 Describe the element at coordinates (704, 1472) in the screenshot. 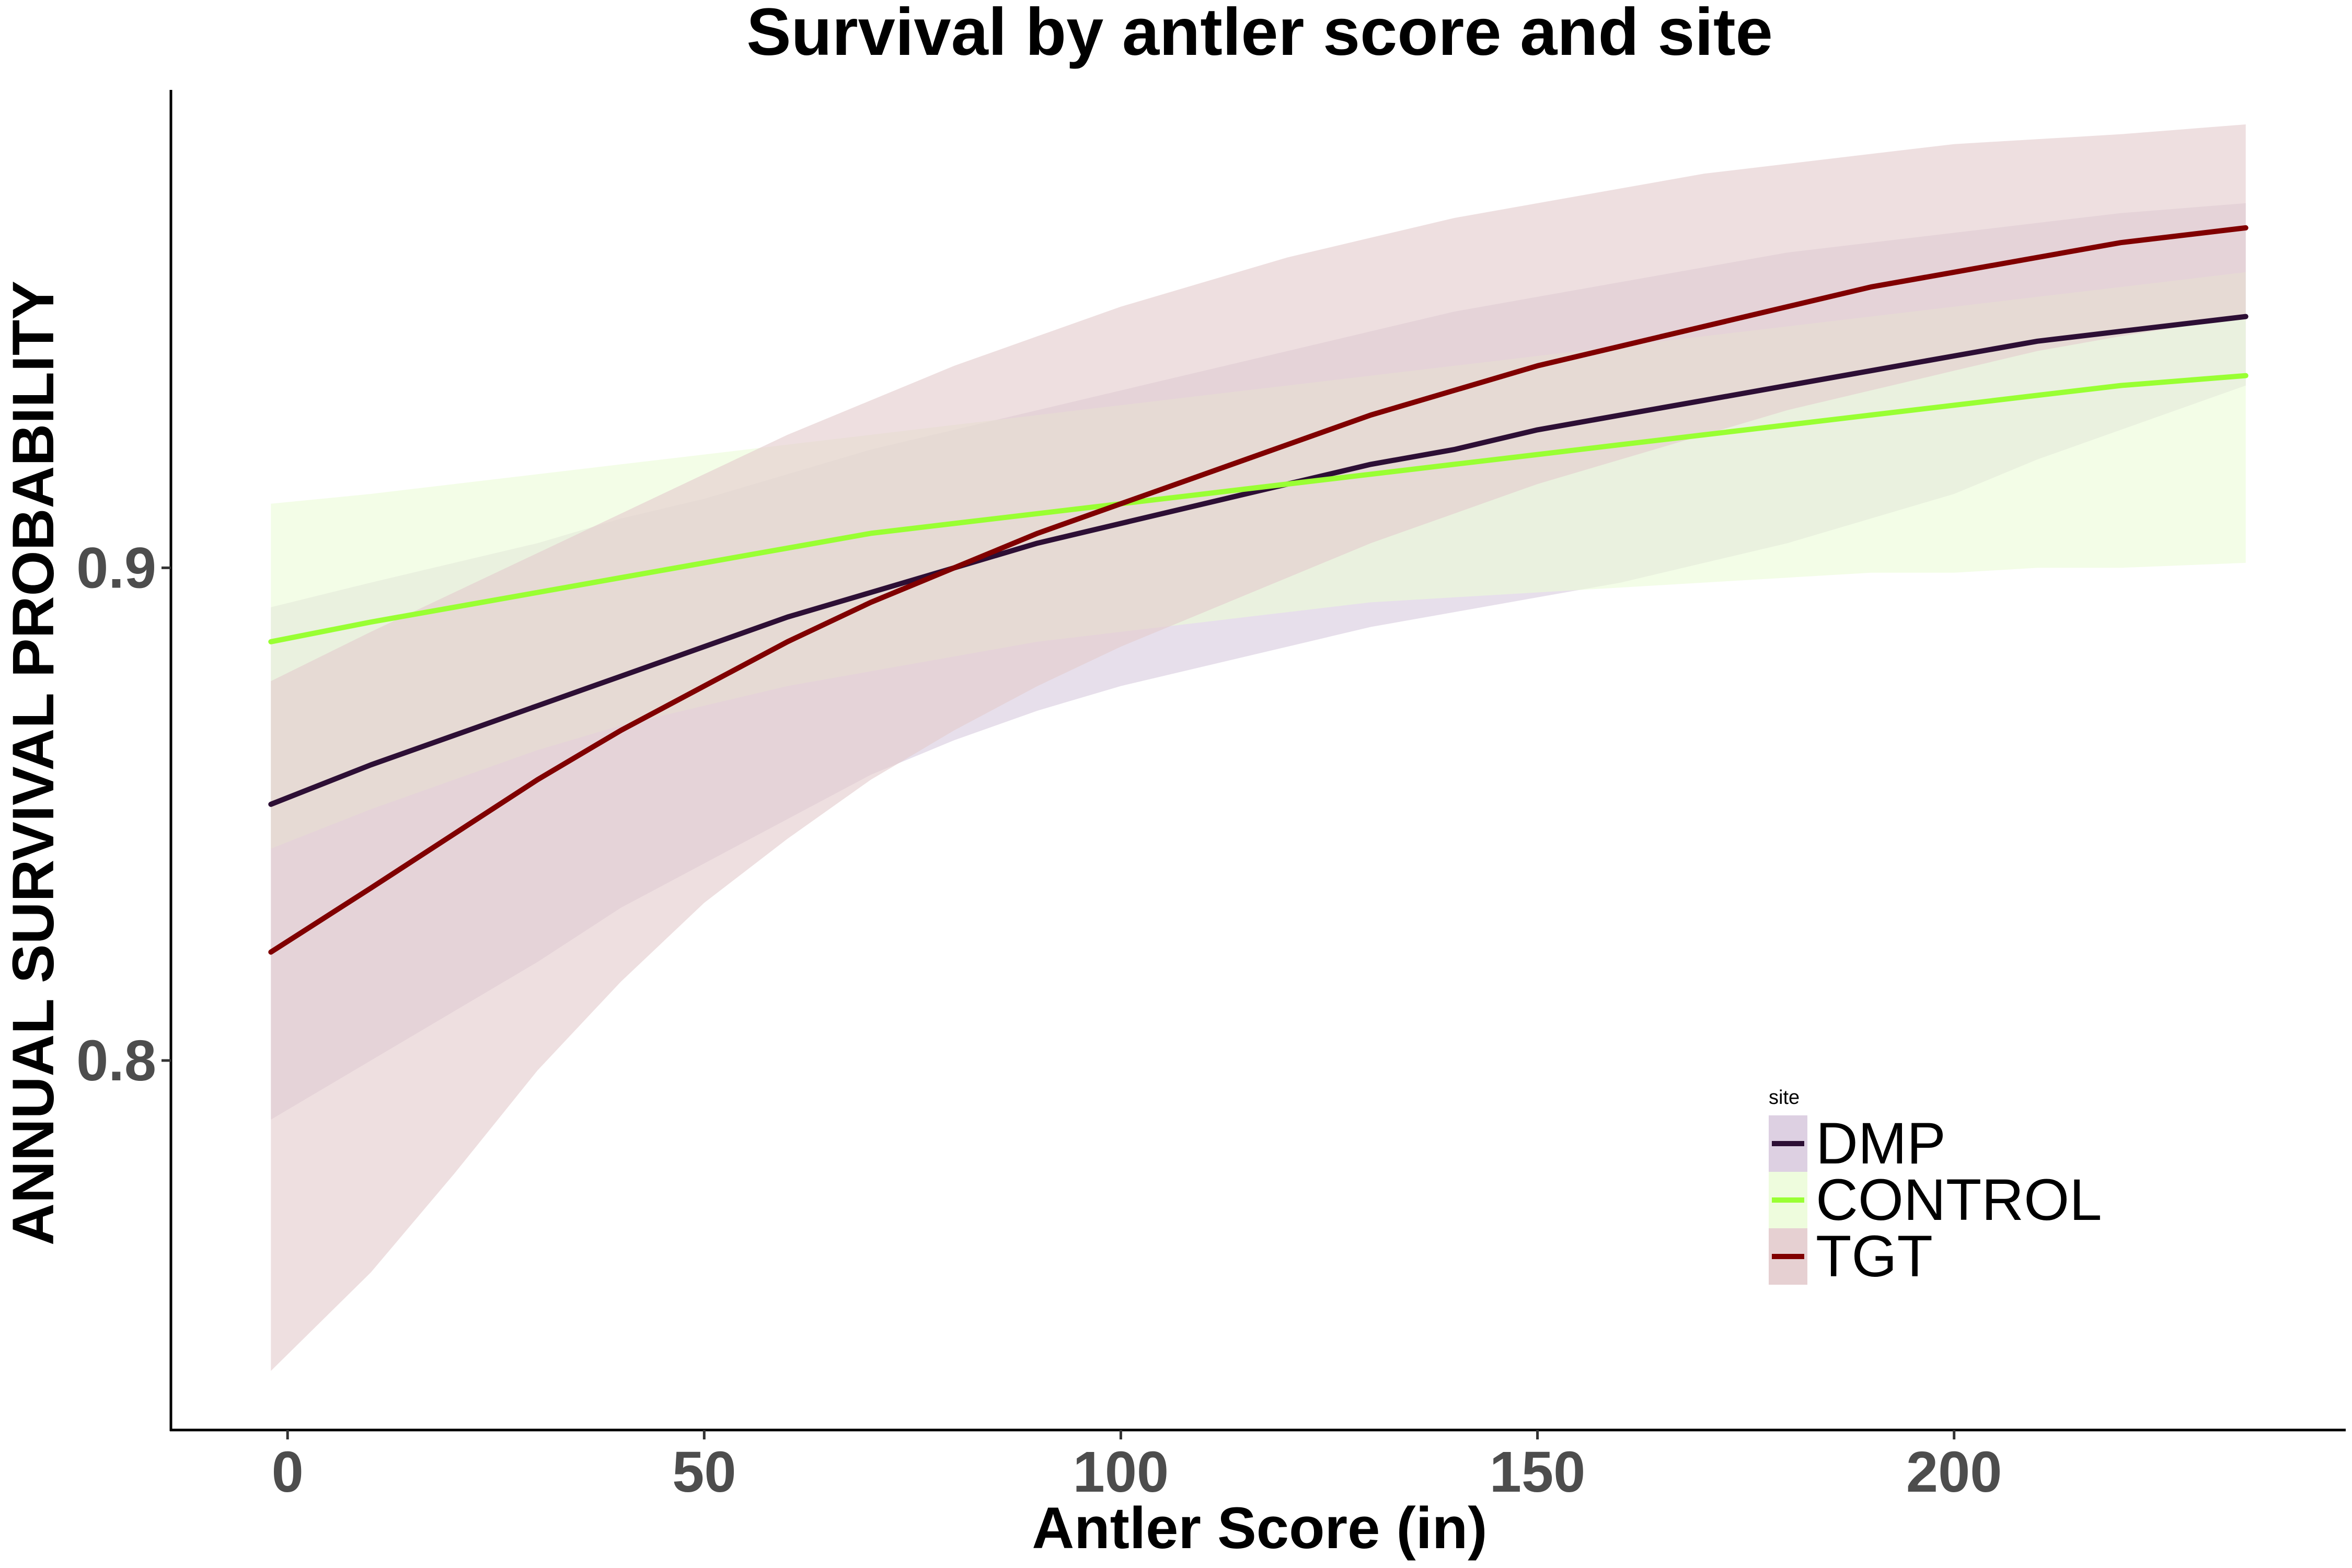

I see `x-tick-label: 50` at that location.